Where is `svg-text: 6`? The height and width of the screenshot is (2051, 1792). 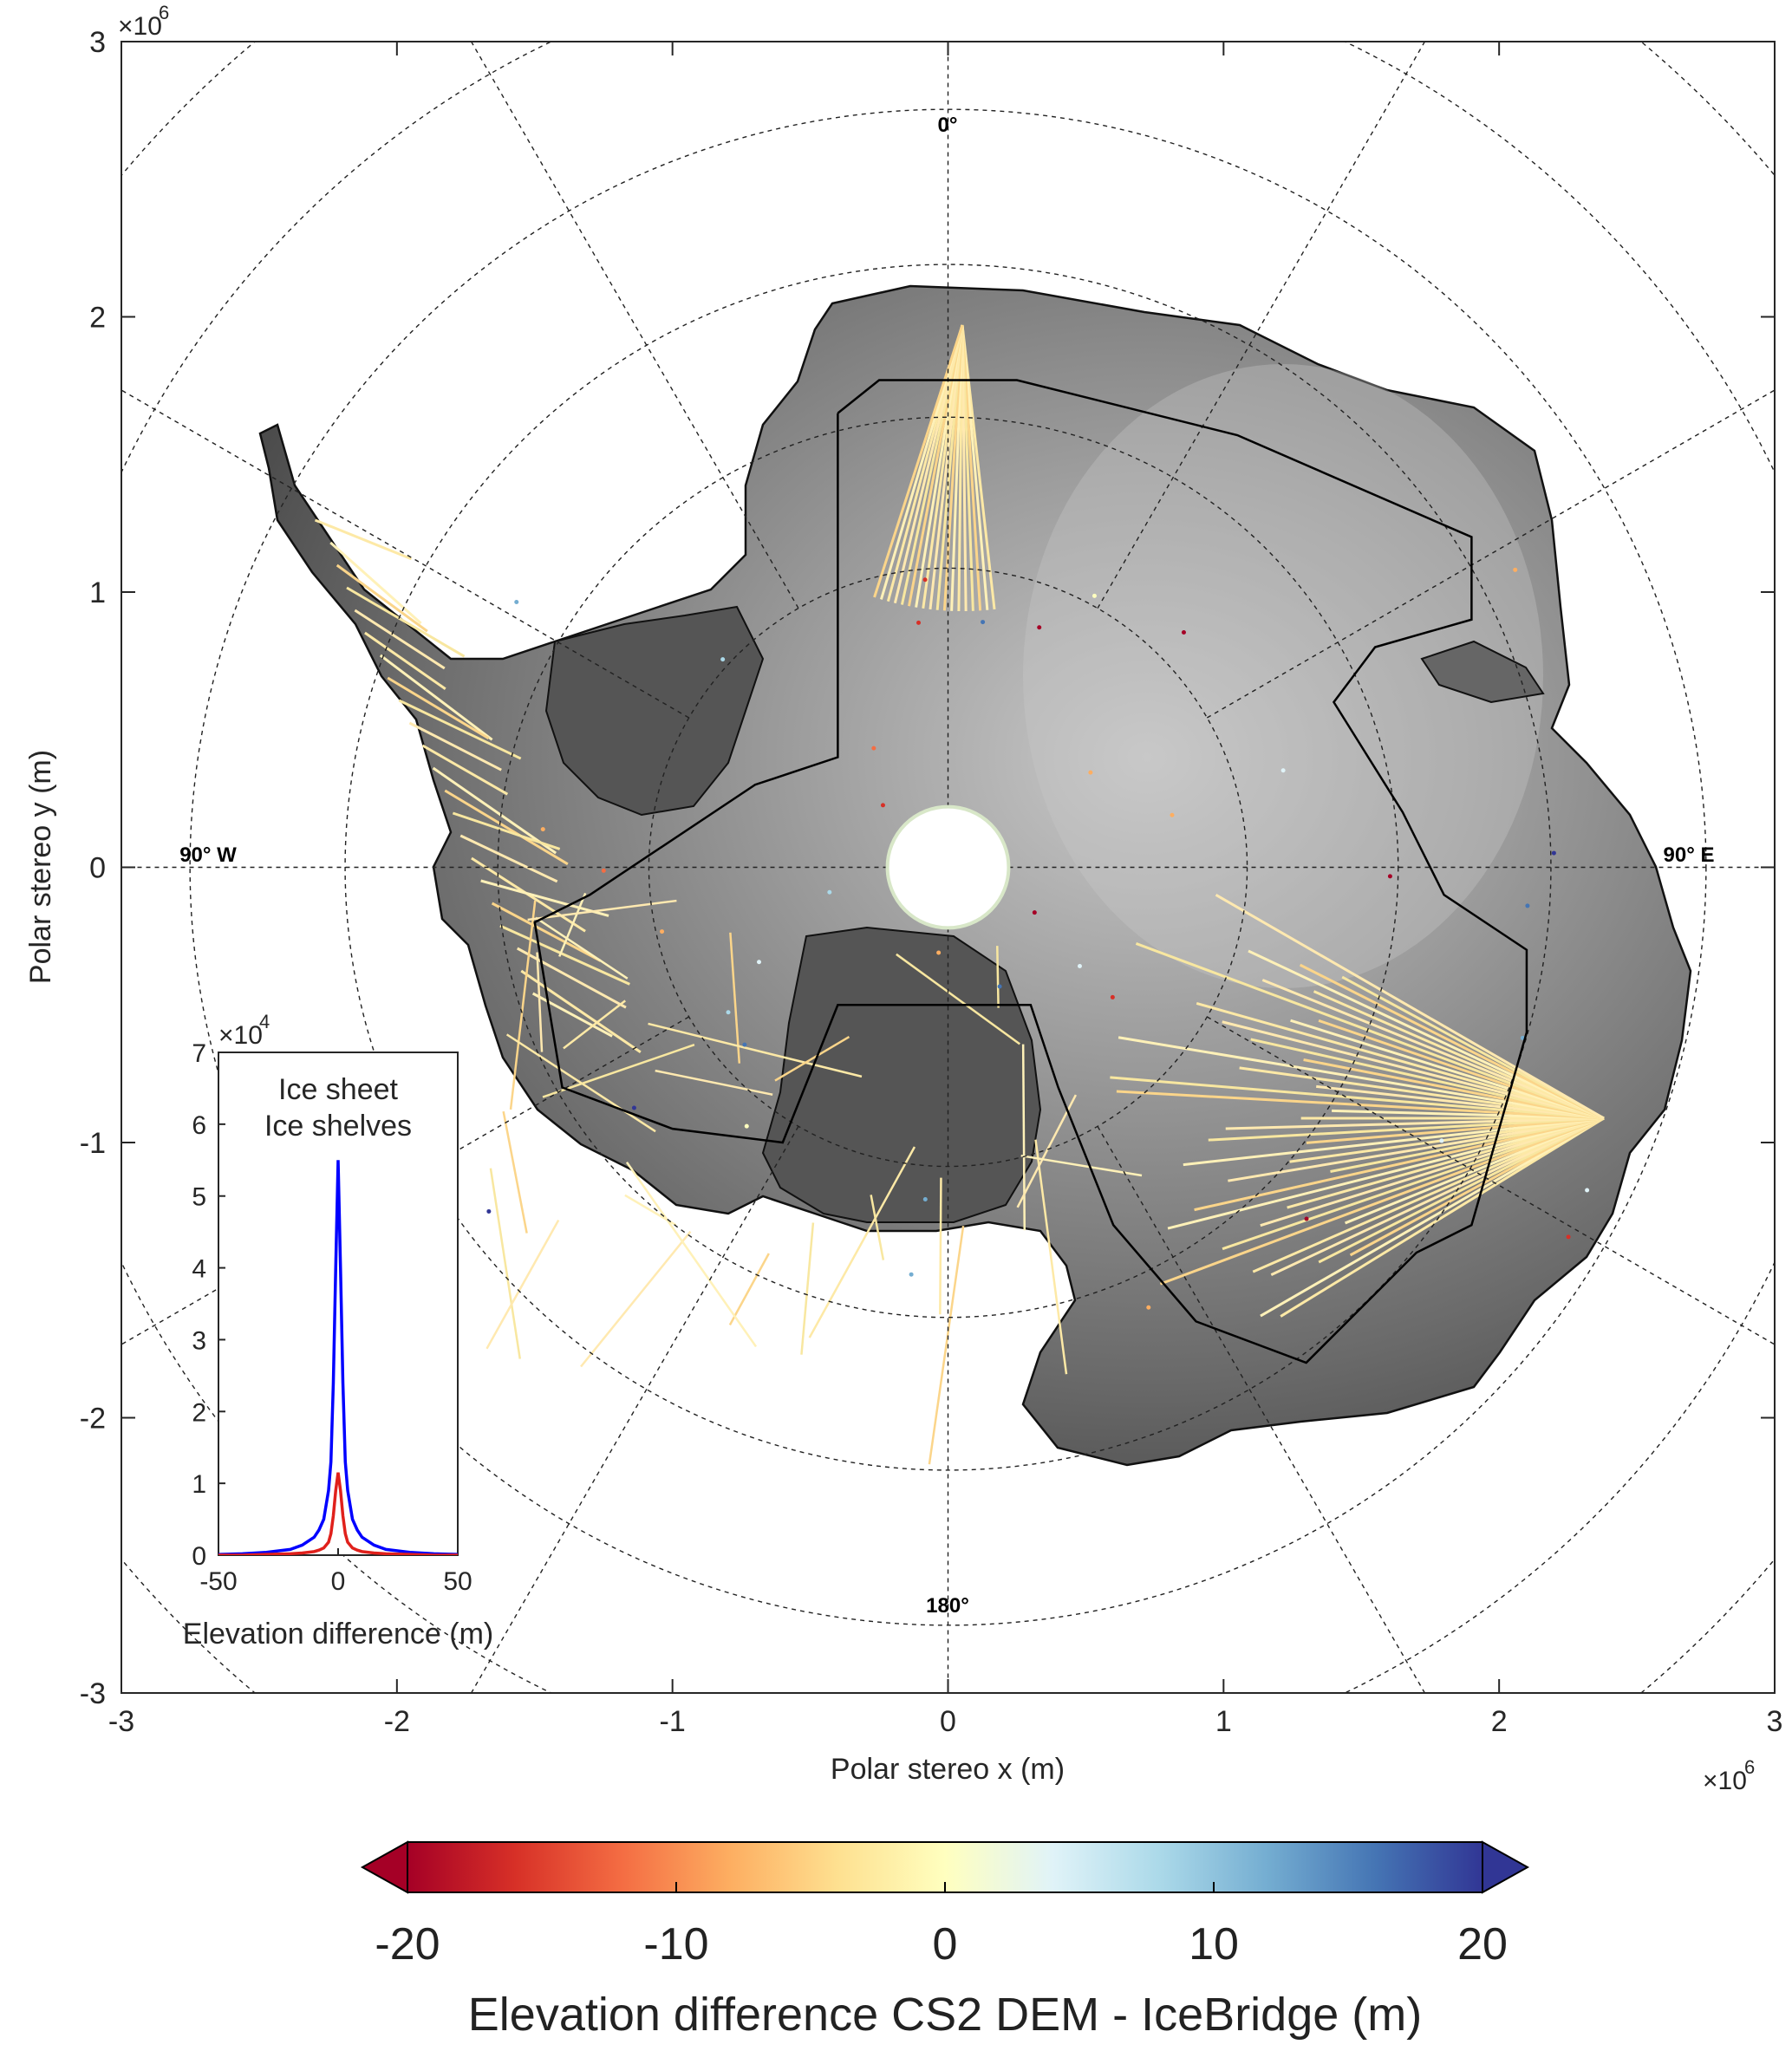
svg-text: 6 is located at coordinates (164, 13).